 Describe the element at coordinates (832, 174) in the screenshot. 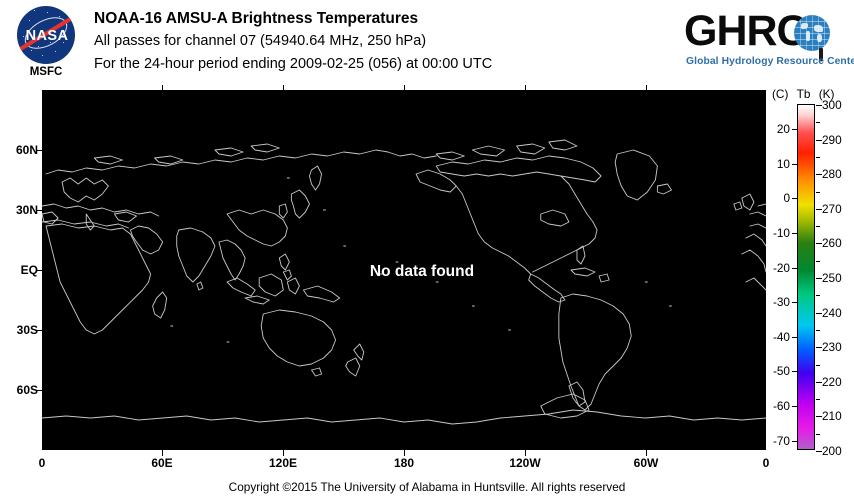

I see `cb-label-k-280: 280` at that location.